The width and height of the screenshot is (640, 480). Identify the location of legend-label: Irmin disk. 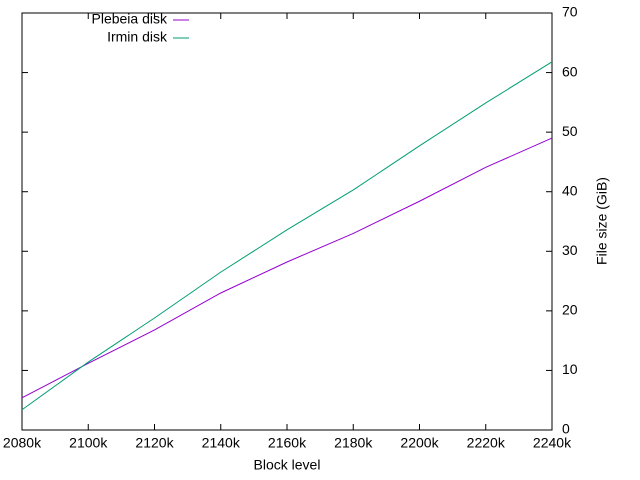
(137, 37).